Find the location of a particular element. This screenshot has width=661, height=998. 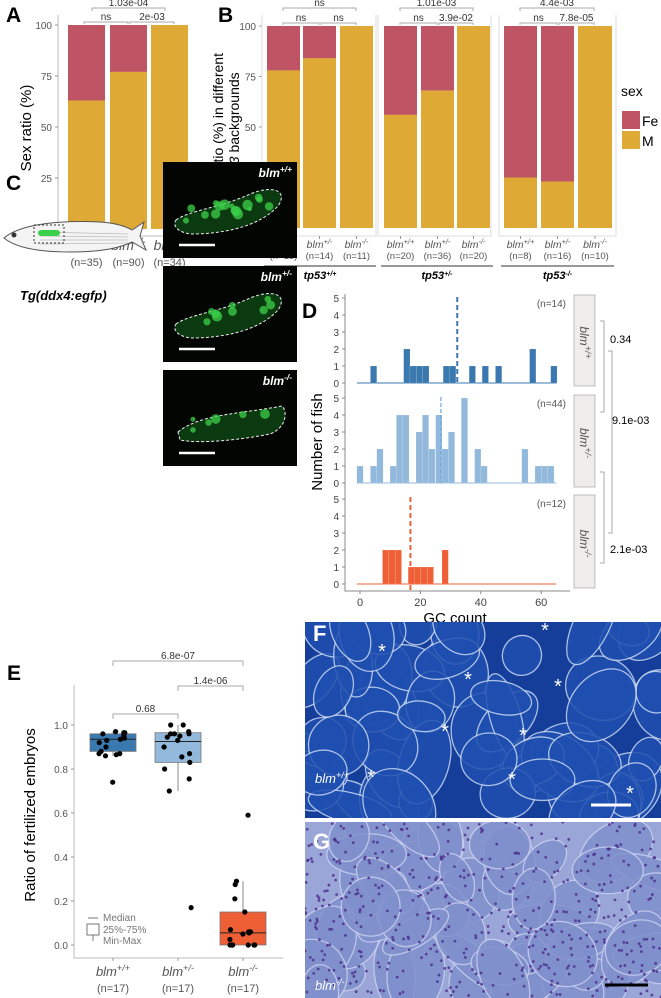

sample-size-label: (n=20) is located at coordinates (474, 256).